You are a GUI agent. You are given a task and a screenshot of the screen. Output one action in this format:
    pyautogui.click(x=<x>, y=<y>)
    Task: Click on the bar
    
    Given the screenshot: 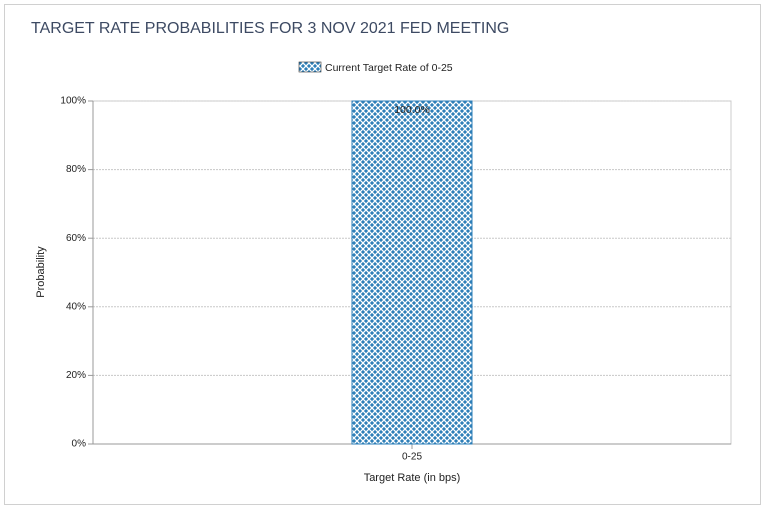 What is the action you would take?
    pyautogui.click(x=412, y=272)
    